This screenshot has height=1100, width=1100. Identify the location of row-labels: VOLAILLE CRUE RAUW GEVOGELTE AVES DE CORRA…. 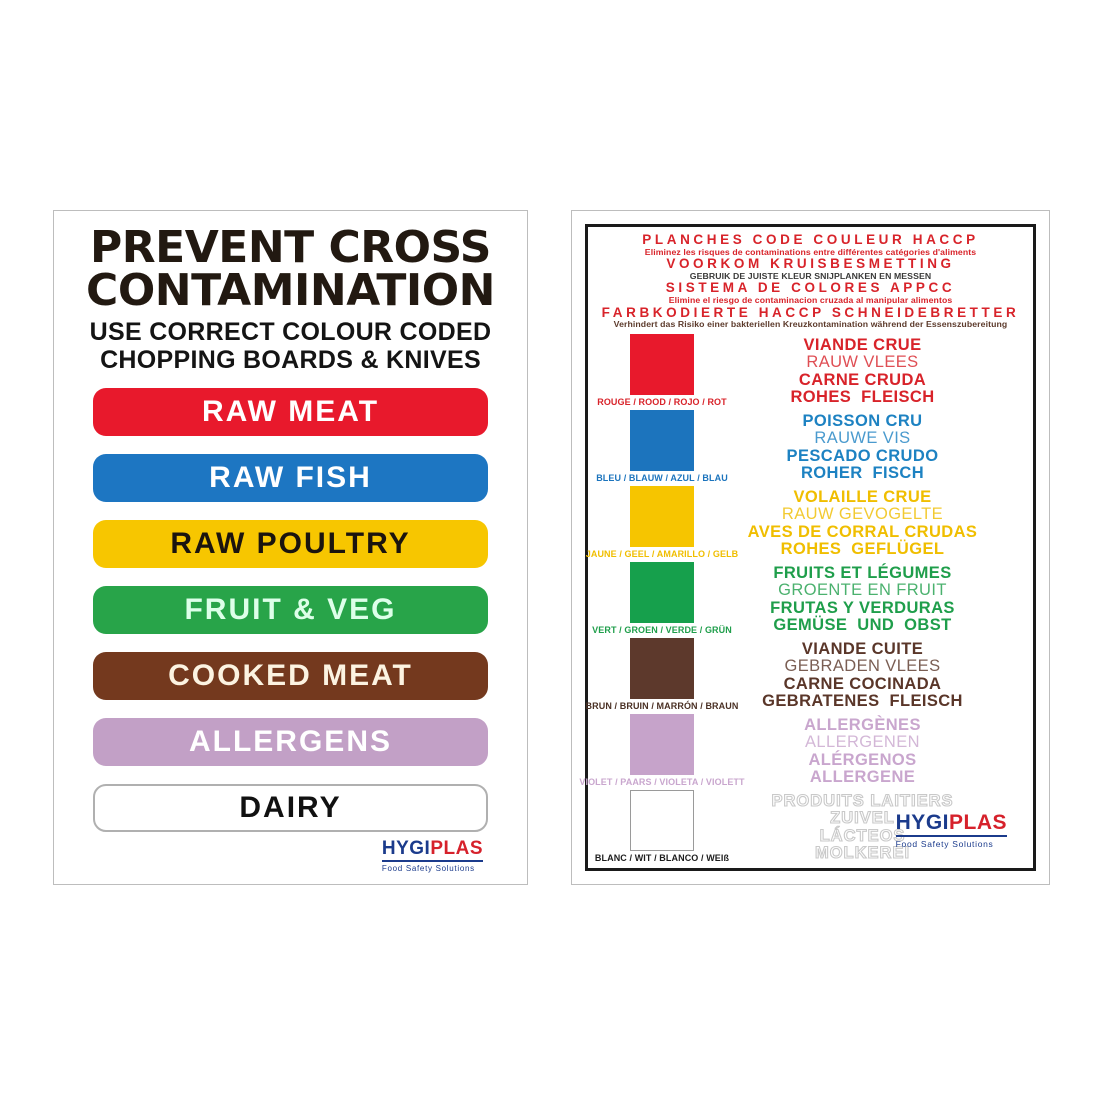
(880, 524).